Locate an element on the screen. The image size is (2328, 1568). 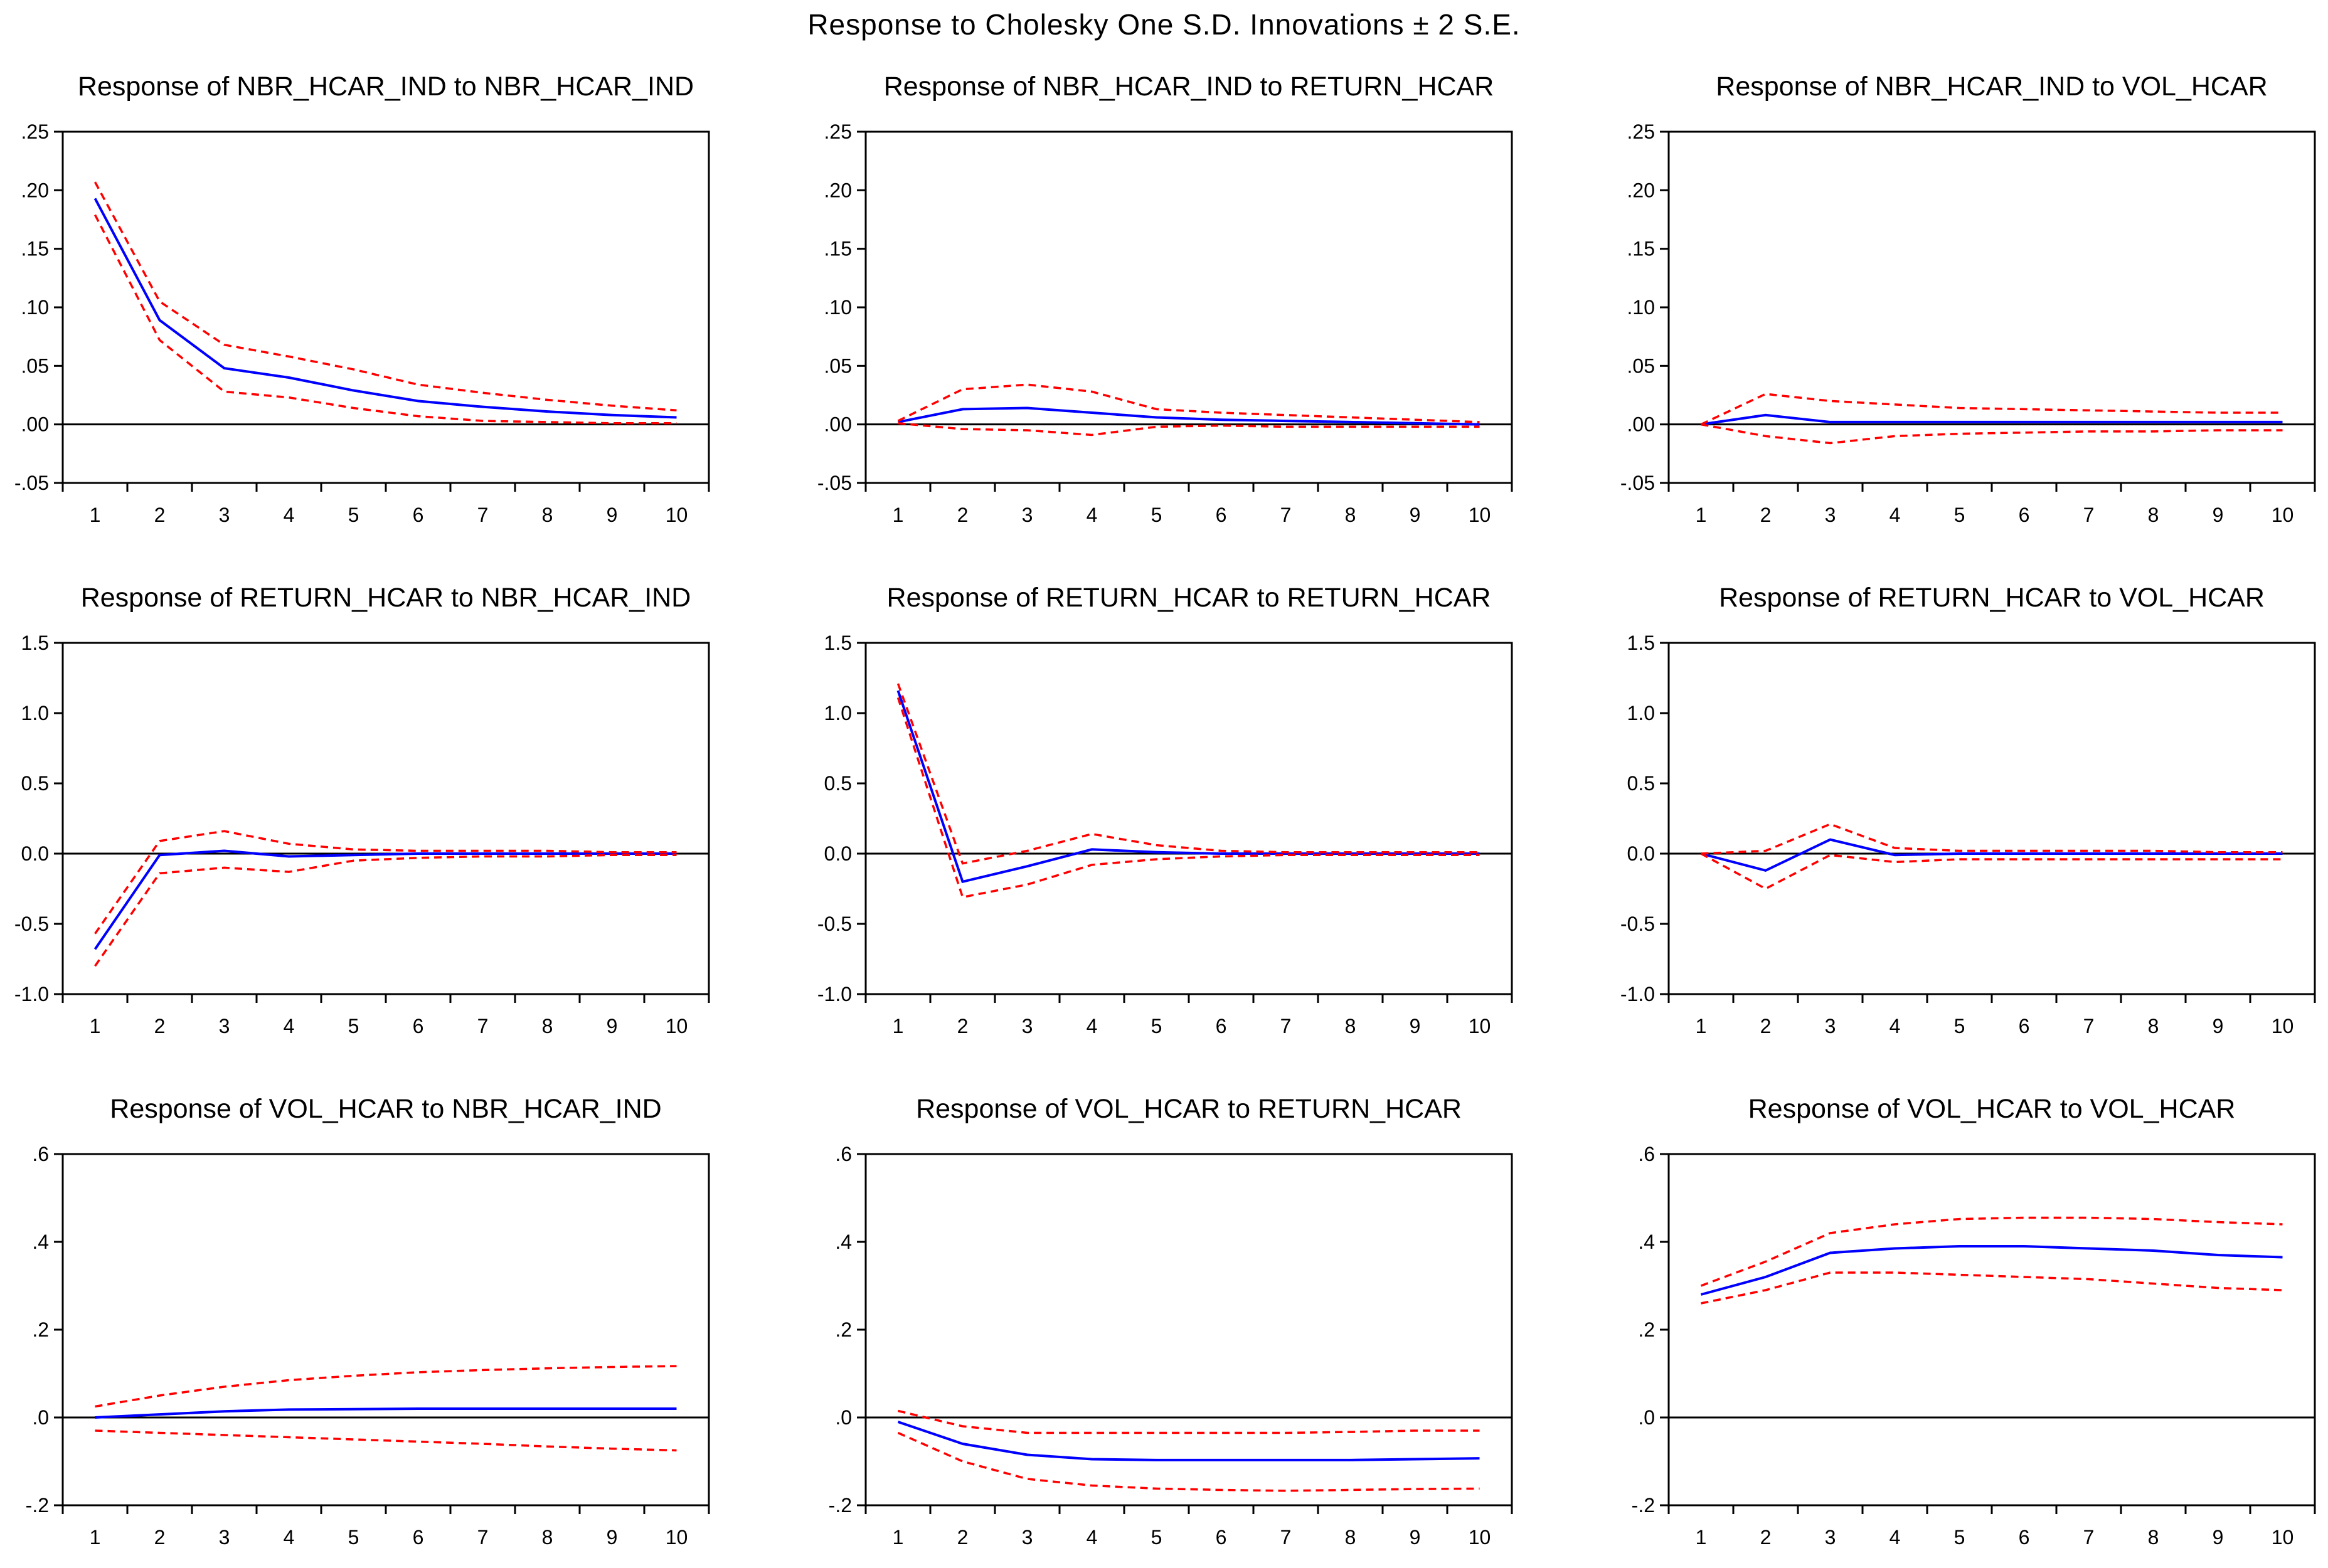
y-tick-label: -.05 is located at coordinates (31, 483).